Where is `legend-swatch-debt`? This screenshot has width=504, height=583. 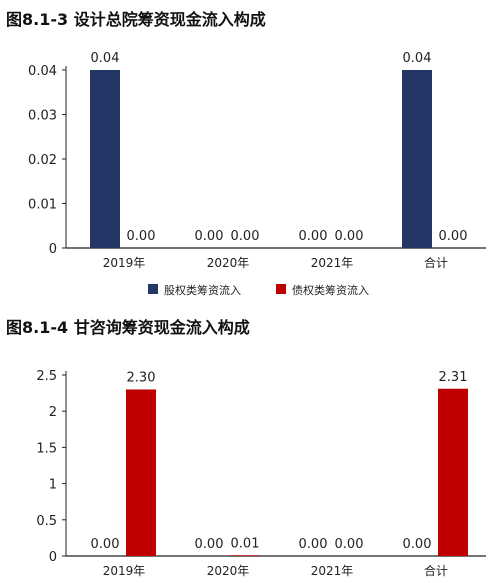 legend-swatch-debt is located at coordinates (281, 289).